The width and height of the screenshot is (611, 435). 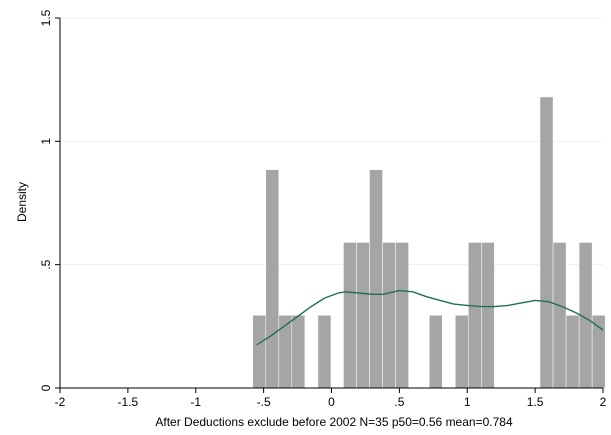 I want to click on x-tick-label-3: -.5, so click(x=264, y=402).